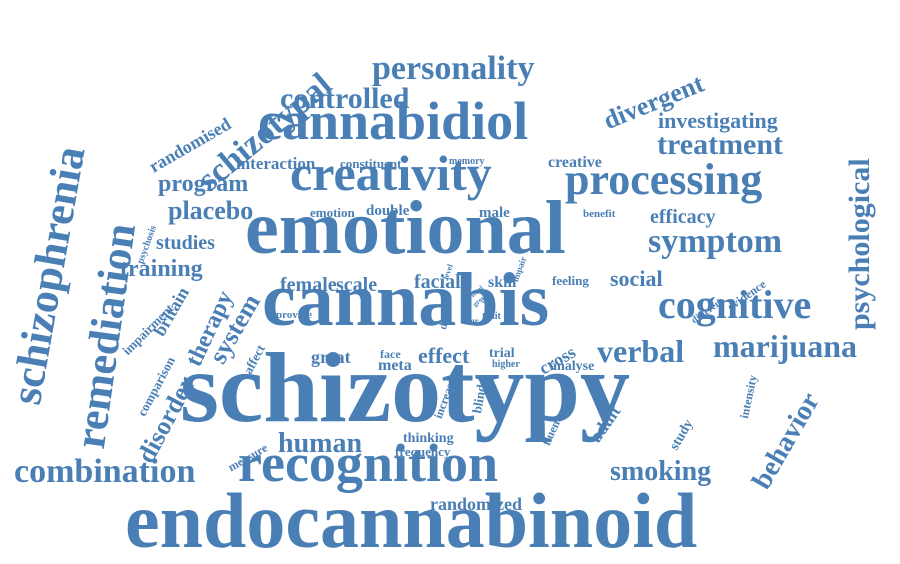 The width and height of the screenshot is (900, 564). Describe the element at coordinates (444, 355) in the screenshot. I see `word-effect: effect` at that location.